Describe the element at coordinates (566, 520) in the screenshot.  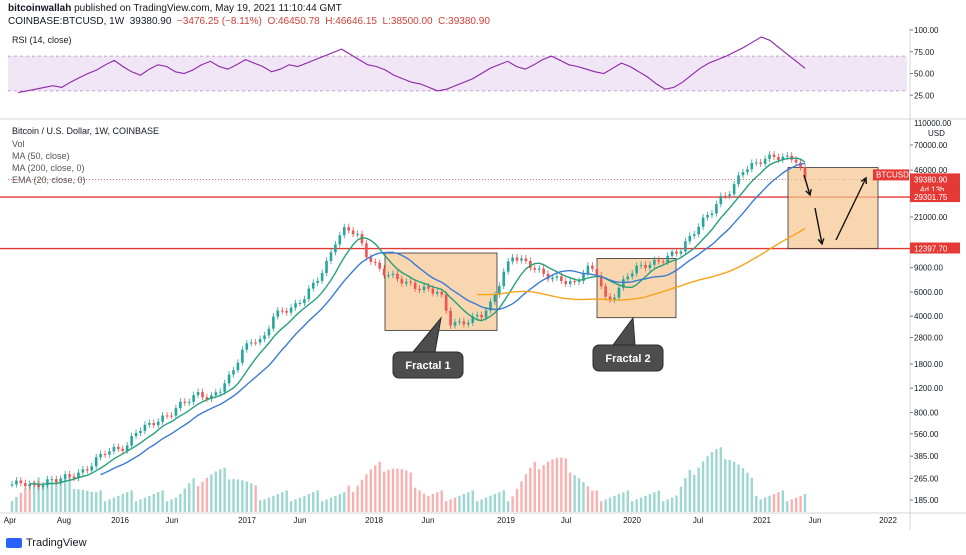
I see `time-tick-label: Jul` at that location.